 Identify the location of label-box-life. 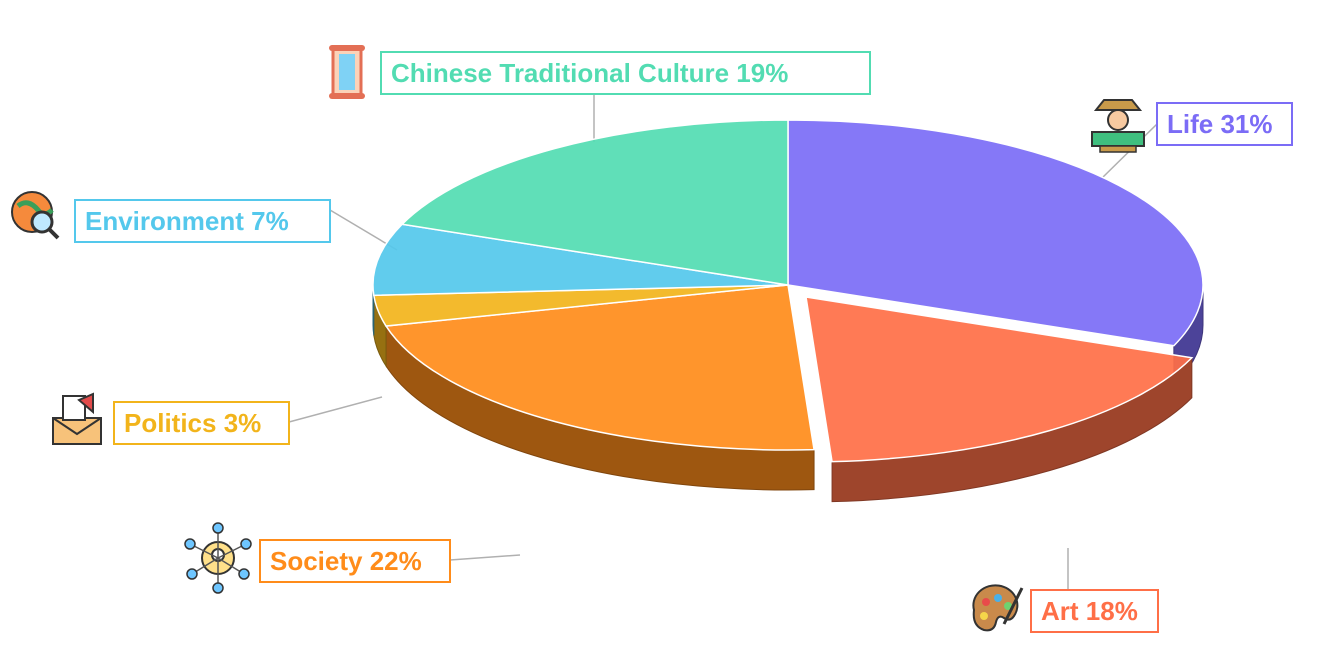
(1224, 124).